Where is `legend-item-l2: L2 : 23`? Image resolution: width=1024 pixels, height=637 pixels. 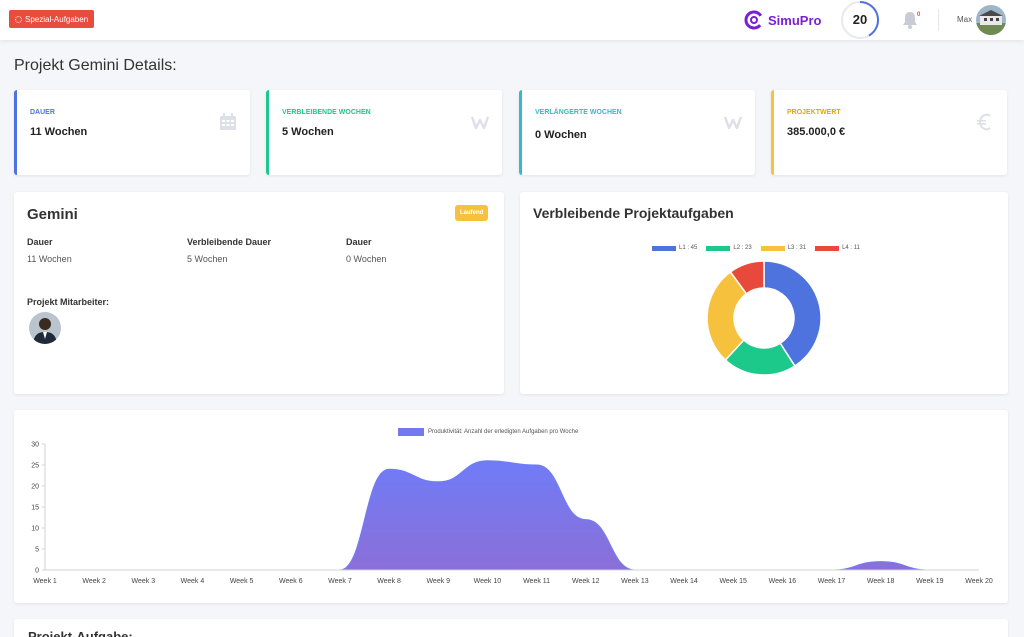
legend-item-l2: L2 : 23 is located at coordinates (729, 248).